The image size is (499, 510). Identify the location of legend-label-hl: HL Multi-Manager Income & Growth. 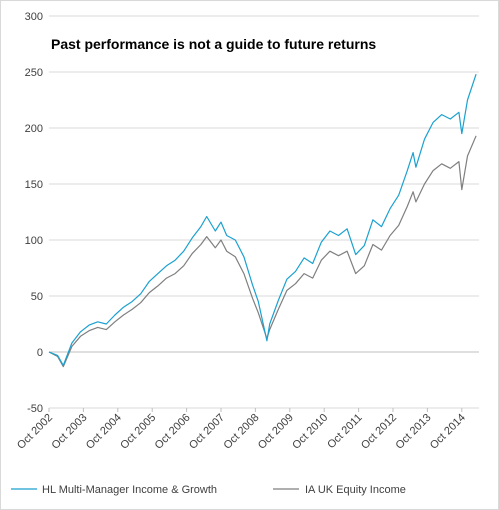
(129, 490).